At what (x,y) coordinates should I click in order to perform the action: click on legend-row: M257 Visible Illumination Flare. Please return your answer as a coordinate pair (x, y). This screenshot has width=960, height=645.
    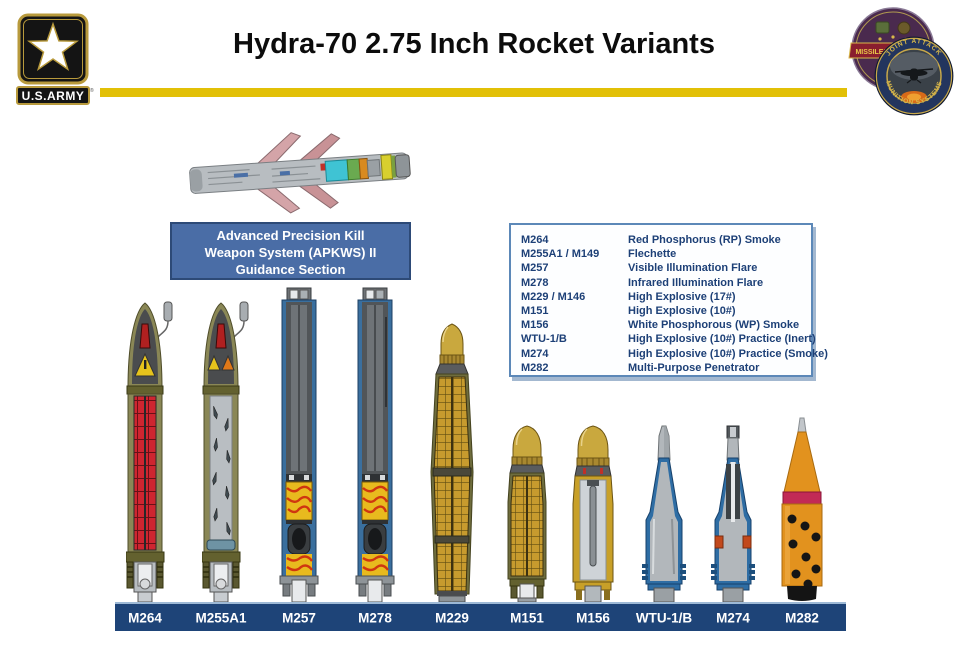
    Looking at the image, I should click on (664, 268).